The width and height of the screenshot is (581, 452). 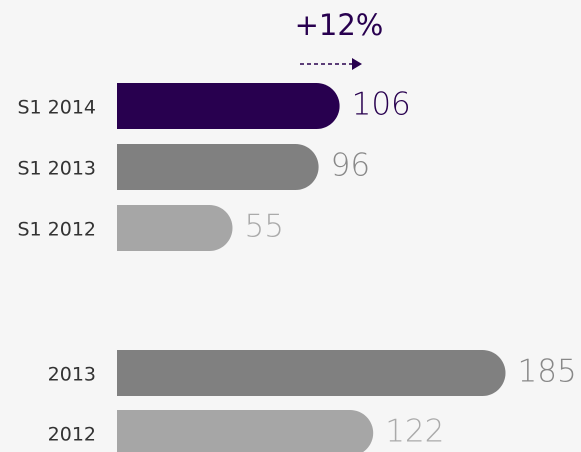 I want to click on value-label: 185, so click(x=547, y=372).